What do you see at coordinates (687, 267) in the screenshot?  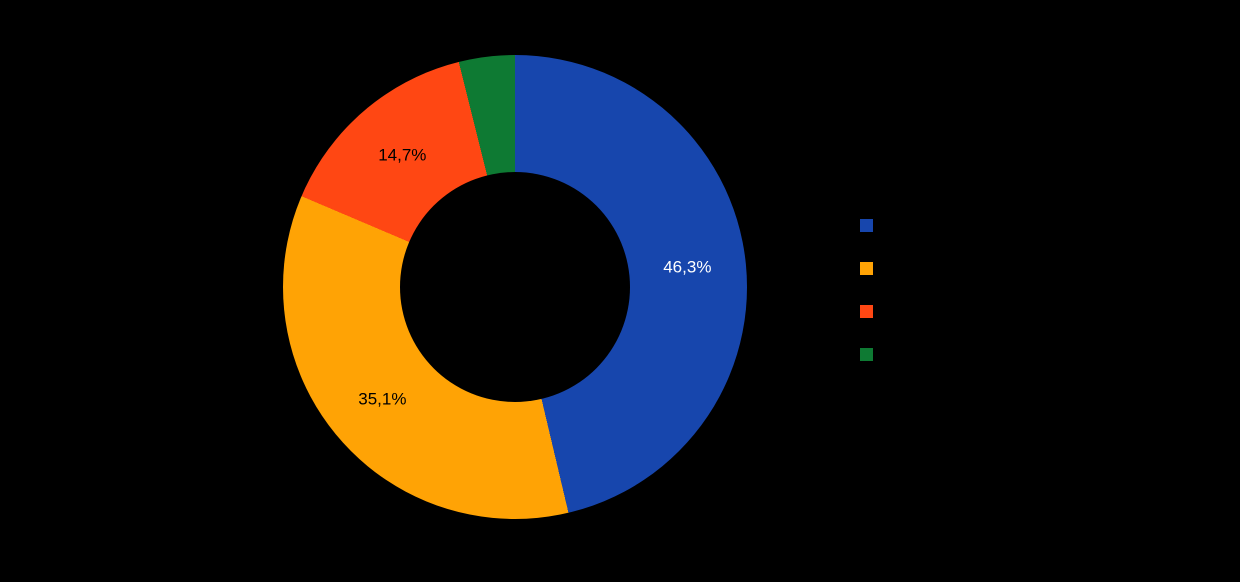 I see `slice-label: 46,3%` at bounding box center [687, 267].